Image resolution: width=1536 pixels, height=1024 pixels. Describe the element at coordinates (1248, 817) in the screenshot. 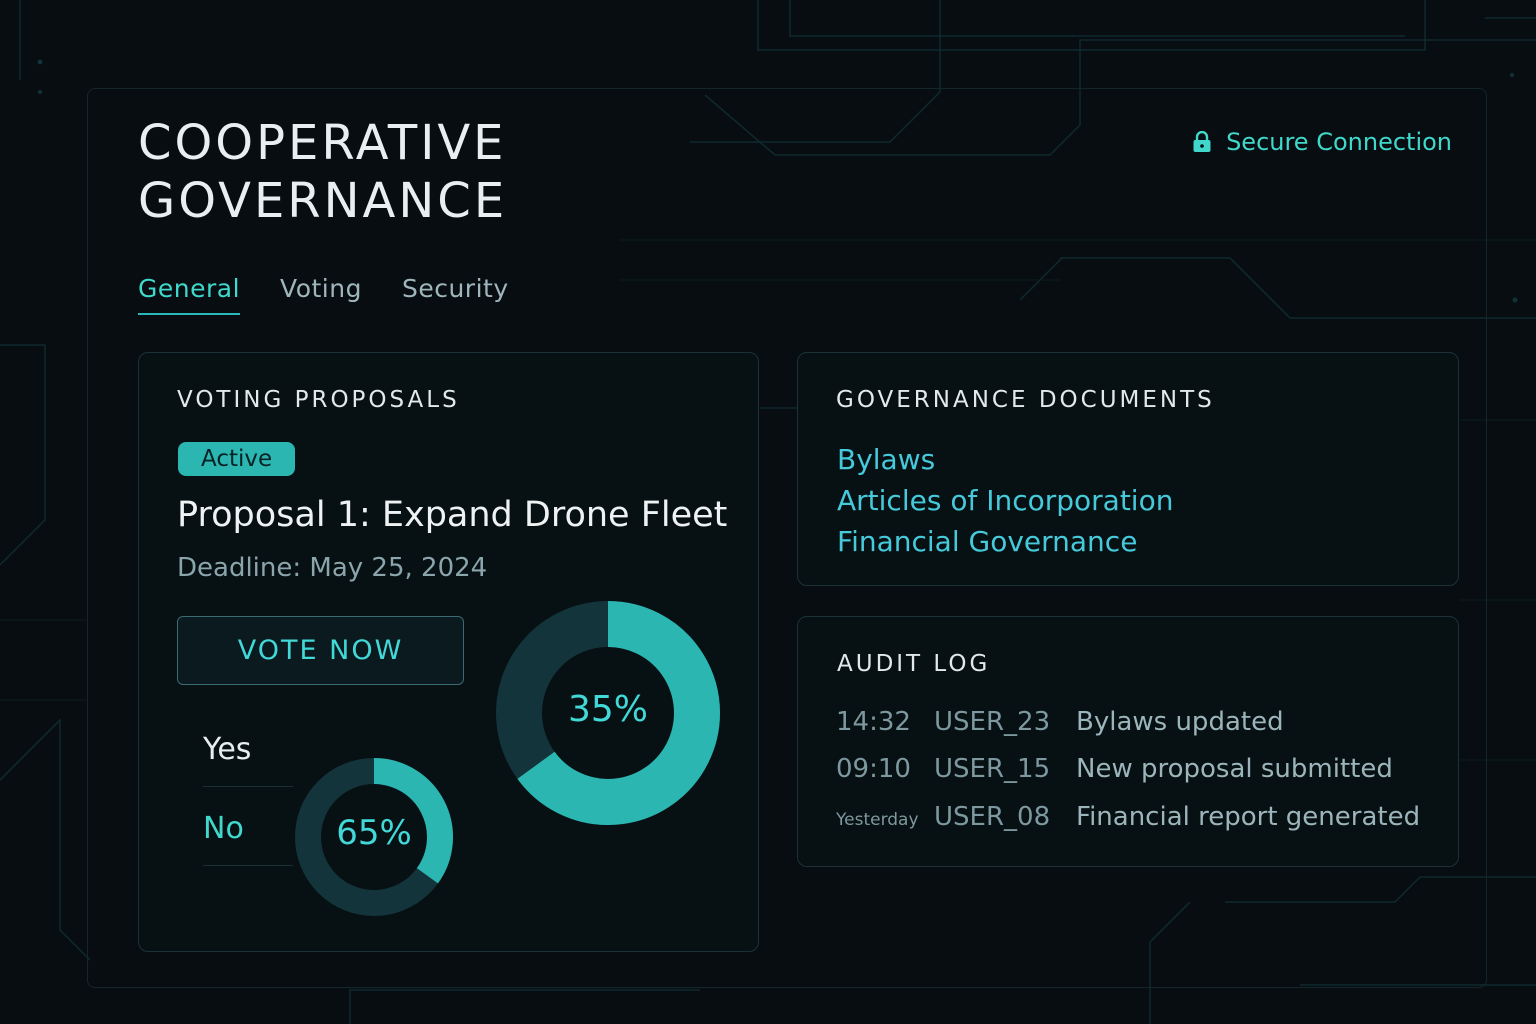

I see `log-event: Financial report generated` at that location.